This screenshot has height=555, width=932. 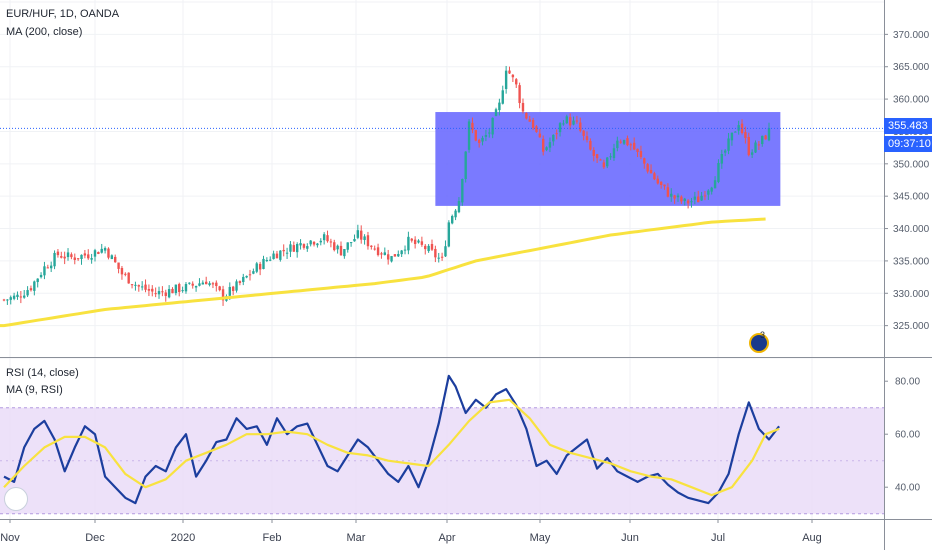 What do you see at coordinates (16, 499) in the screenshot?
I see `rsi-pane-logo-icon` at bounding box center [16, 499].